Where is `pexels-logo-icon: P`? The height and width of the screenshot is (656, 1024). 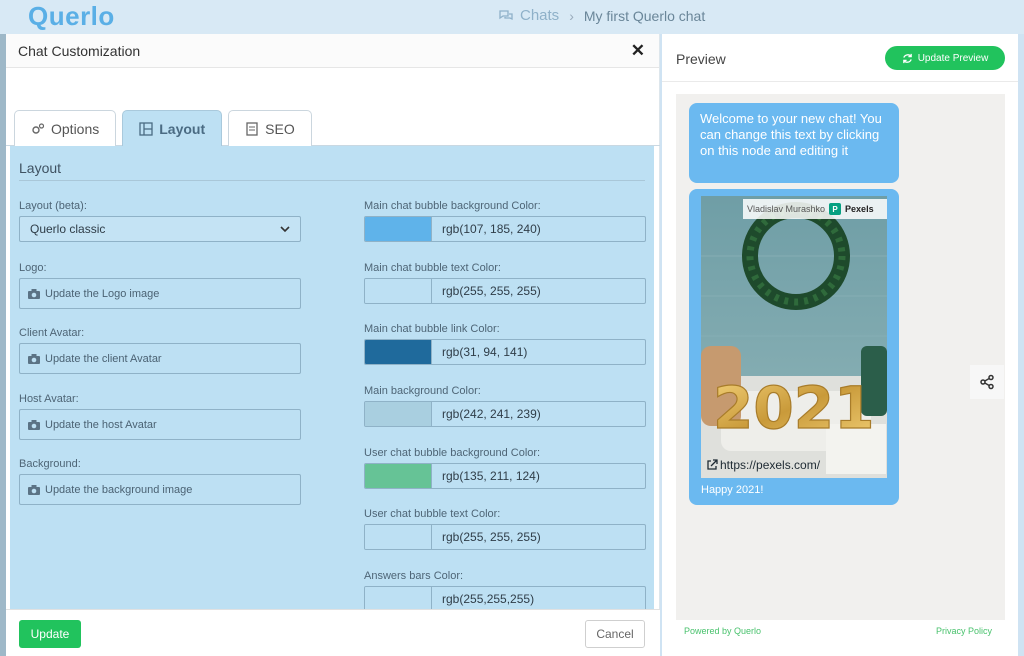 pexels-logo-icon: P is located at coordinates (835, 209).